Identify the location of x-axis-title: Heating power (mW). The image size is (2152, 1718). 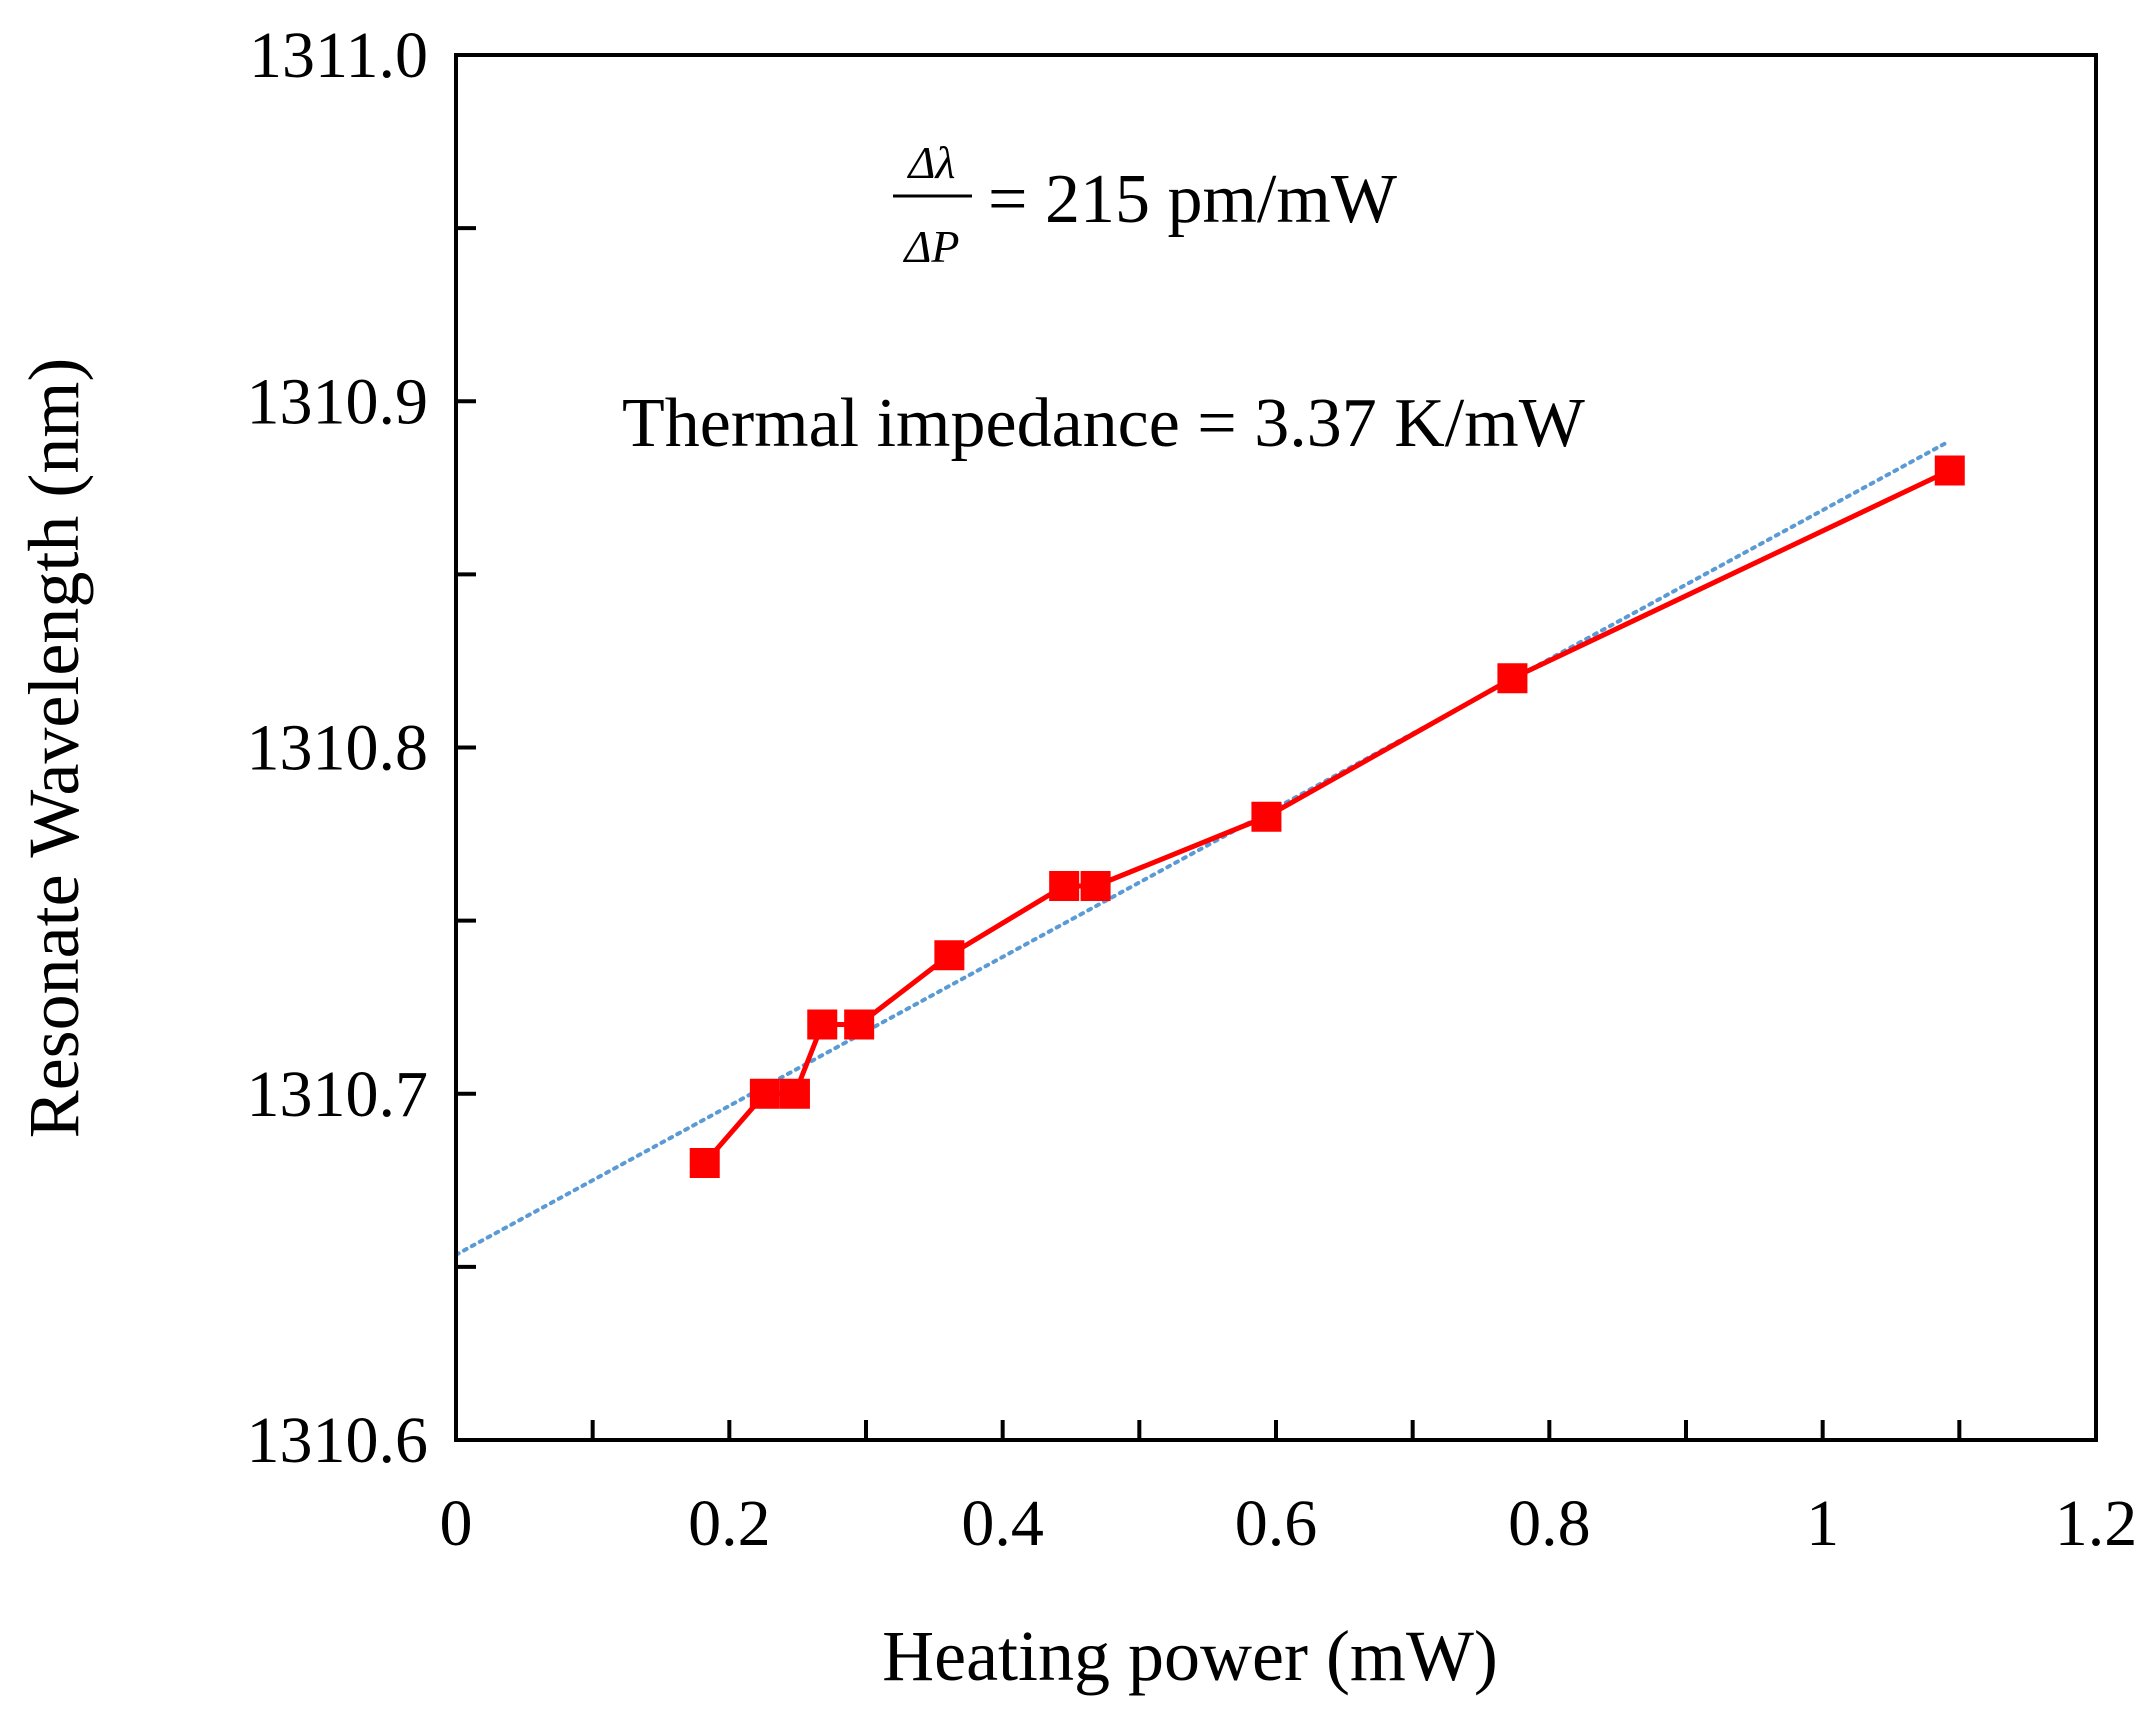
(1190, 1656).